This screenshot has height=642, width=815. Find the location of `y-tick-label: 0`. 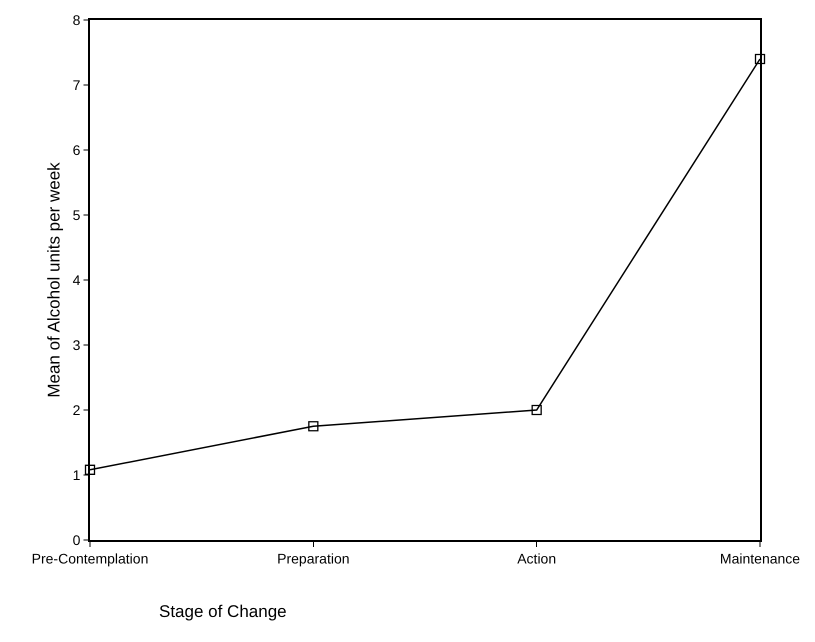

y-tick-label: 0 is located at coordinates (76, 540).